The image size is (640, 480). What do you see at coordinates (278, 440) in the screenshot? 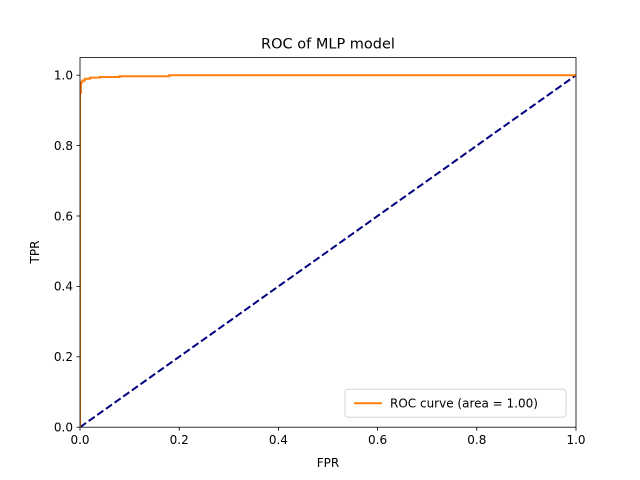
I see `x-tick-label: 0.4` at bounding box center [278, 440].